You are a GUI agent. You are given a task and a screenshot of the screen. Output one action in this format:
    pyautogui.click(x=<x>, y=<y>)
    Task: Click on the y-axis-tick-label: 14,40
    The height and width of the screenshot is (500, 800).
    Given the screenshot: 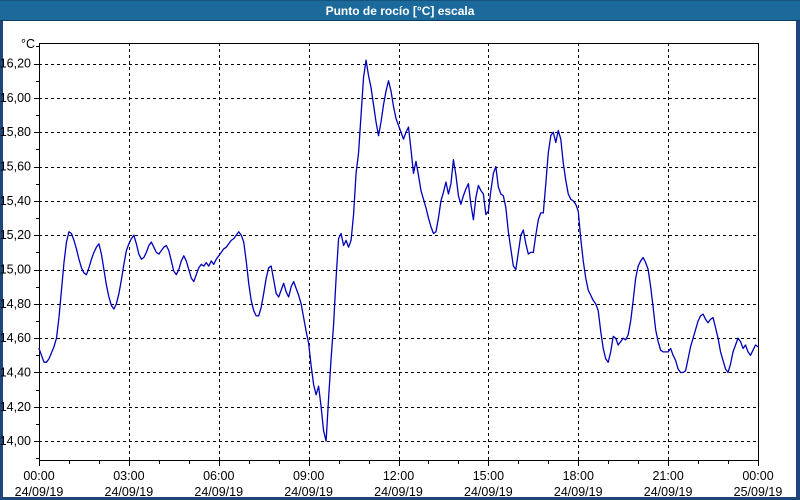 What is the action you would take?
    pyautogui.click(x=15, y=372)
    